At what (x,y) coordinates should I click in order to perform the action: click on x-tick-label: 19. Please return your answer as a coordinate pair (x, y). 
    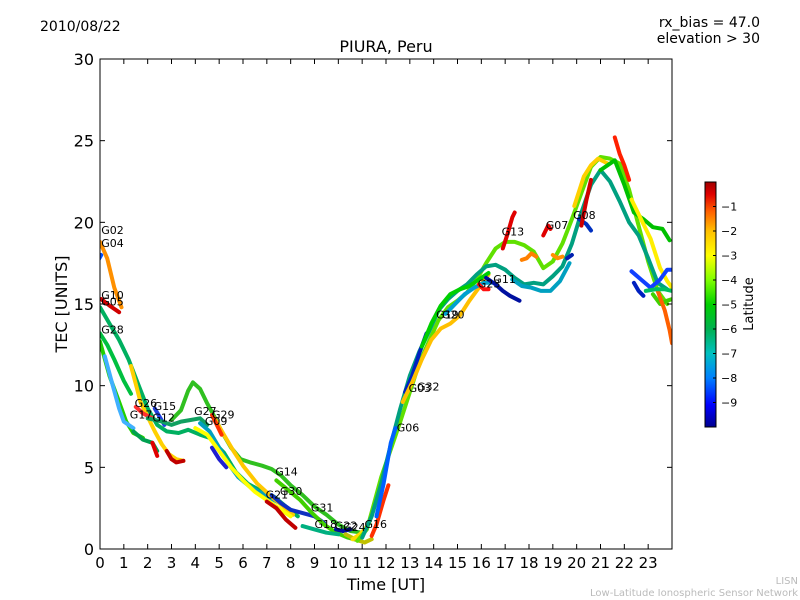
    Looking at the image, I should click on (552, 563).